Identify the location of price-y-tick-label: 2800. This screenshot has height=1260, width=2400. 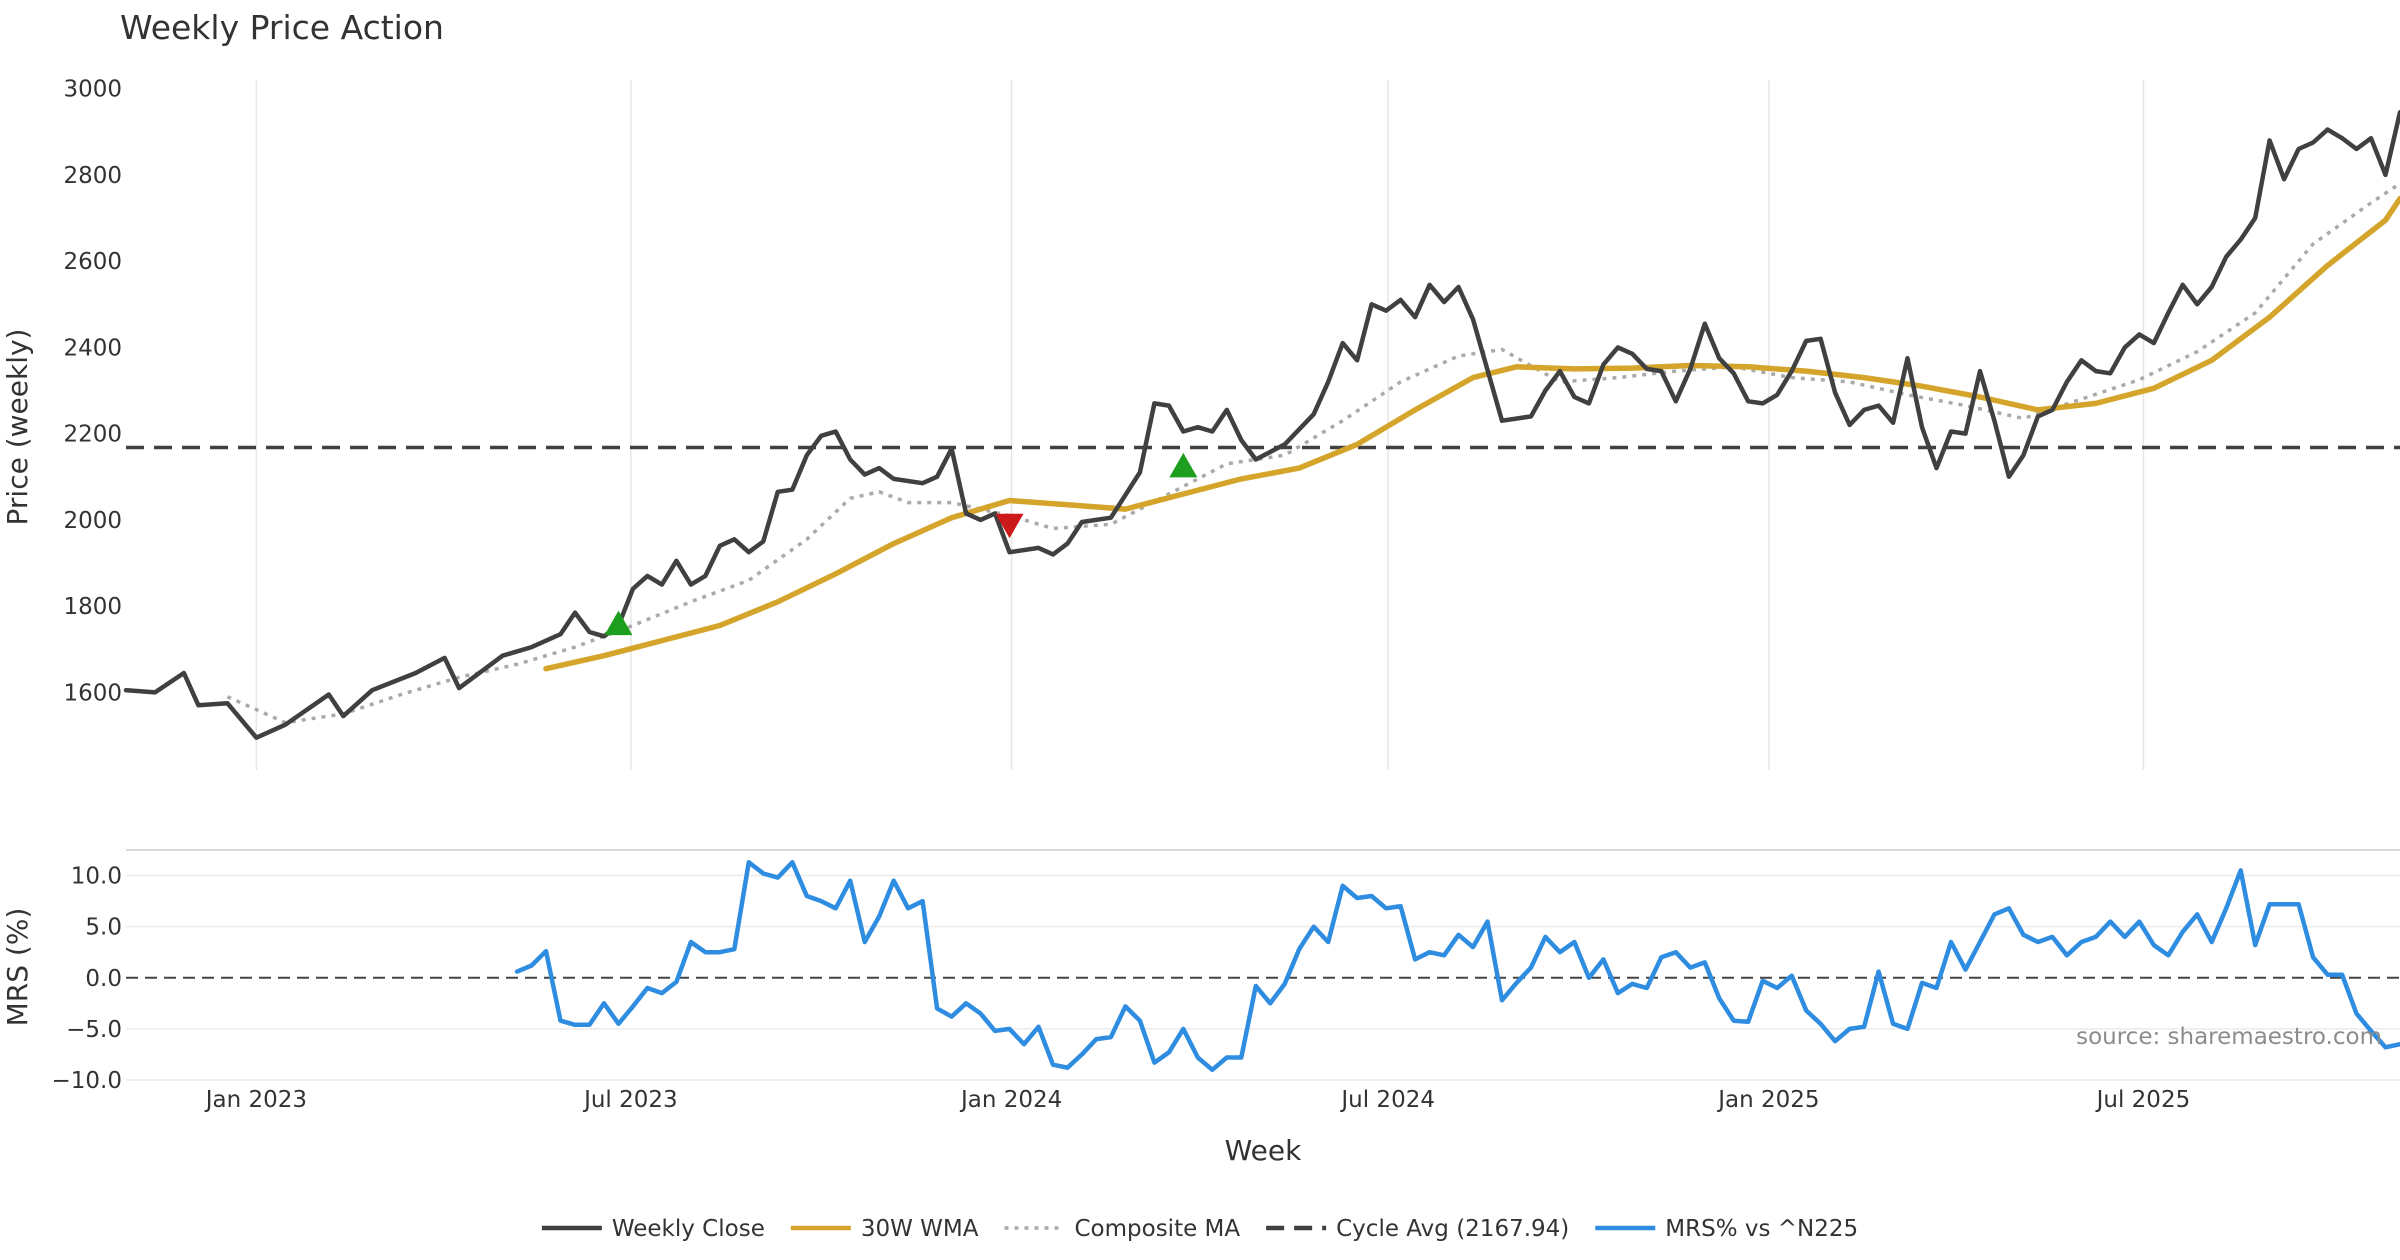
(92, 176).